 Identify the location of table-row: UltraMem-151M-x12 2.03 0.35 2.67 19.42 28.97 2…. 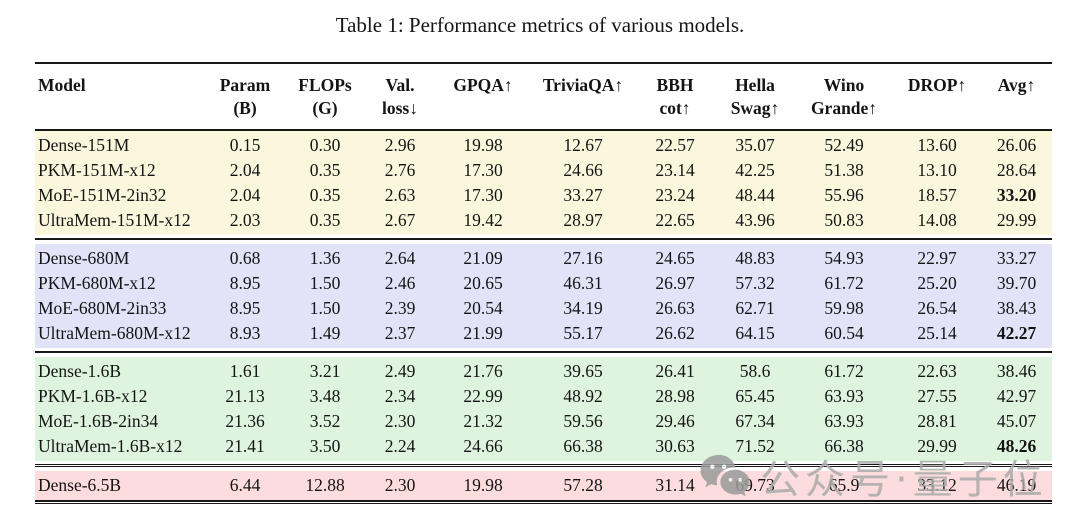
(543, 220).